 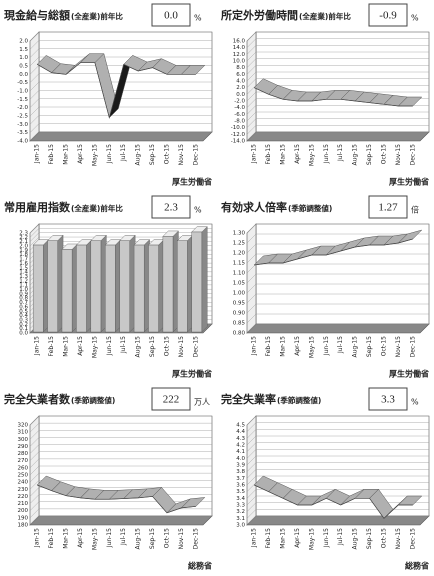 What do you see at coordinates (239, 122) in the screenshot?
I see `y-tick-label: -8.0` at bounding box center [239, 122].